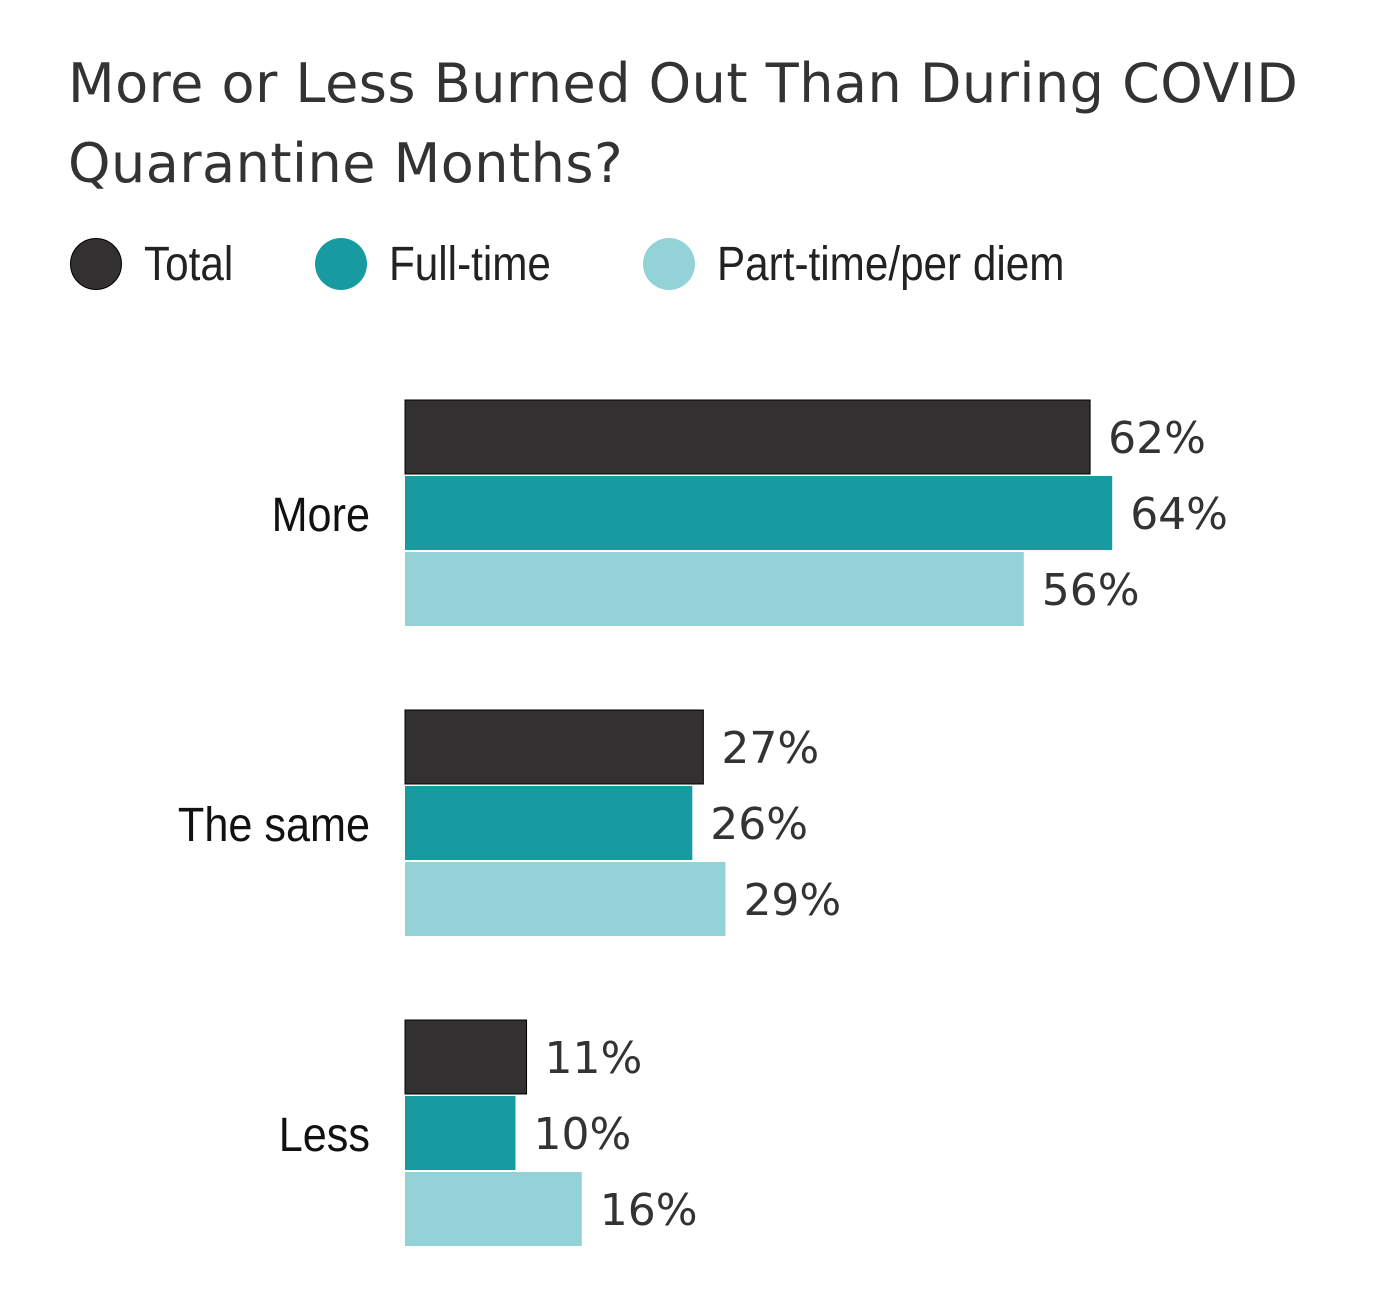 Image resolution: width=1380 pixels, height=1292 pixels. What do you see at coordinates (274, 825) in the screenshot?
I see `category-label: The same` at bounding box center [274, 825].